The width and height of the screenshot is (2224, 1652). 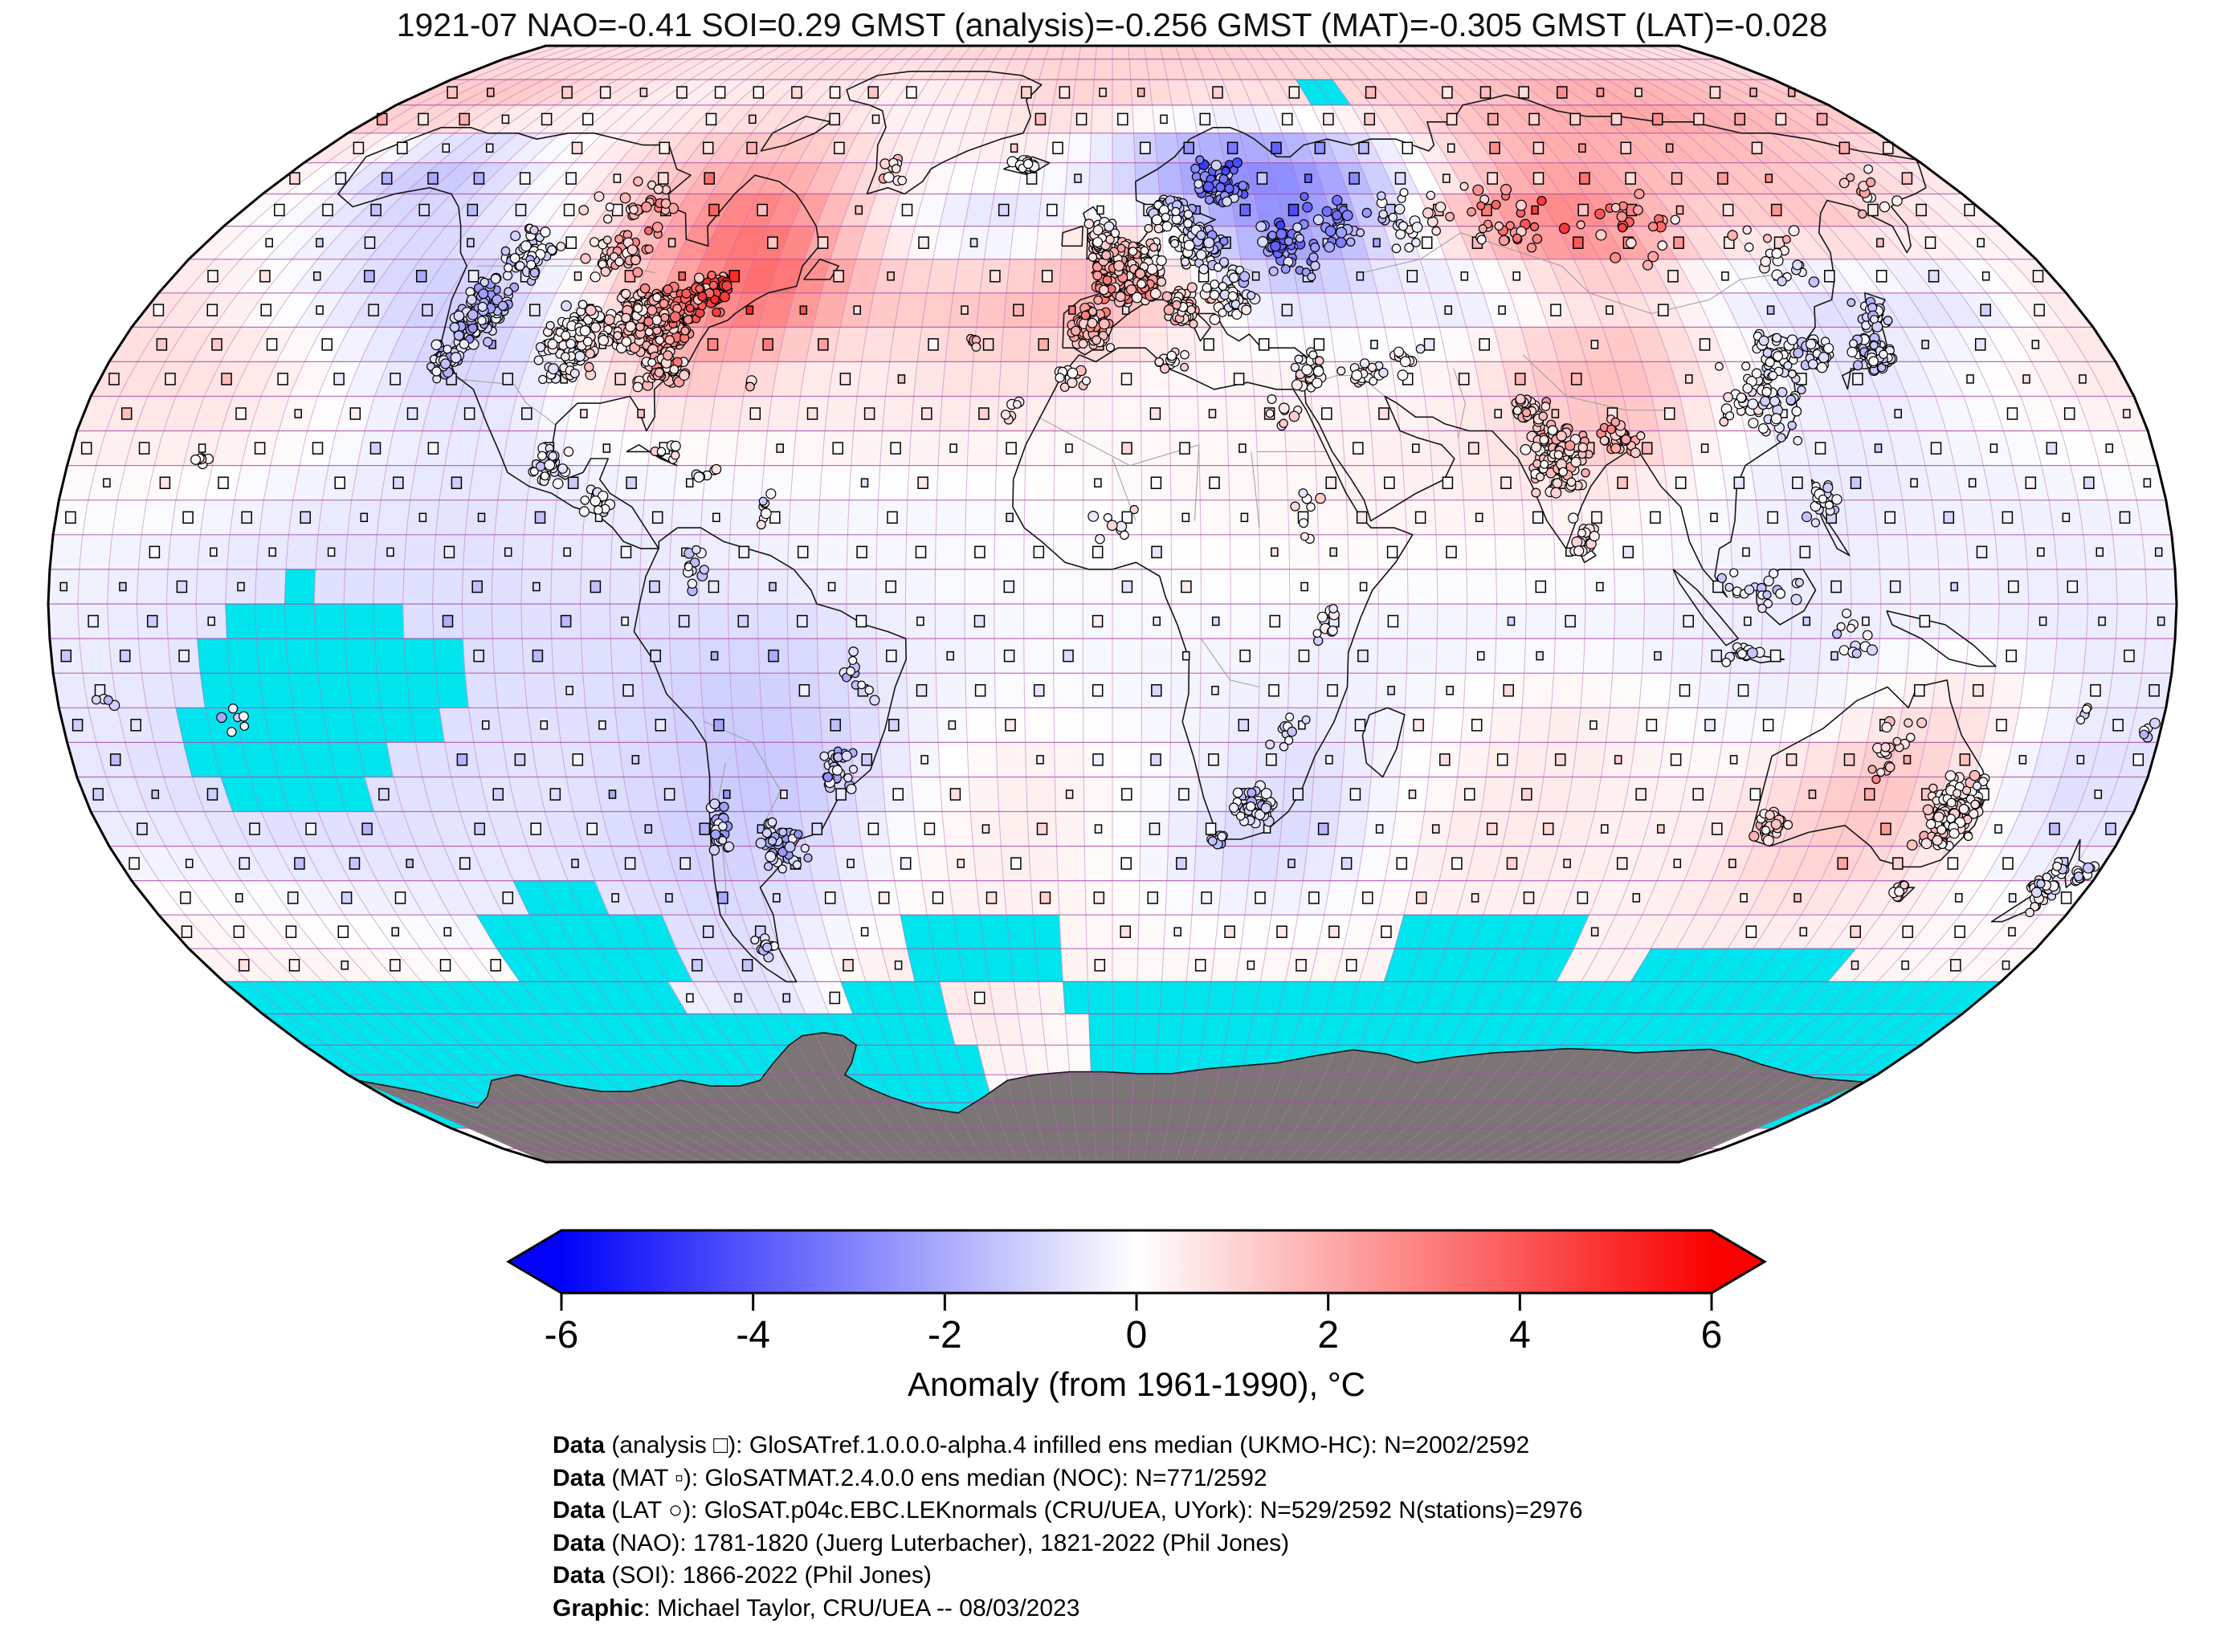 What do you see at coordinates (945, 1335) in the screenshot?
I see `colorbar-tick-label: -2` at bounding box center [945, 1335].